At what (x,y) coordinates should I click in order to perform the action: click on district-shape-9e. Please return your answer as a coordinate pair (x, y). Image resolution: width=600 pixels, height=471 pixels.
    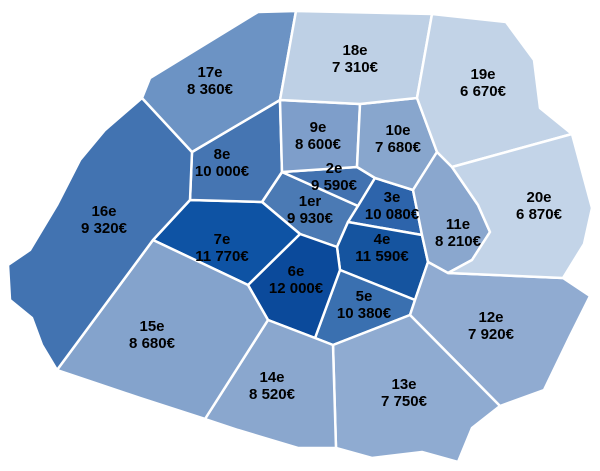
    Looking at the image, I should click on (320, 136).